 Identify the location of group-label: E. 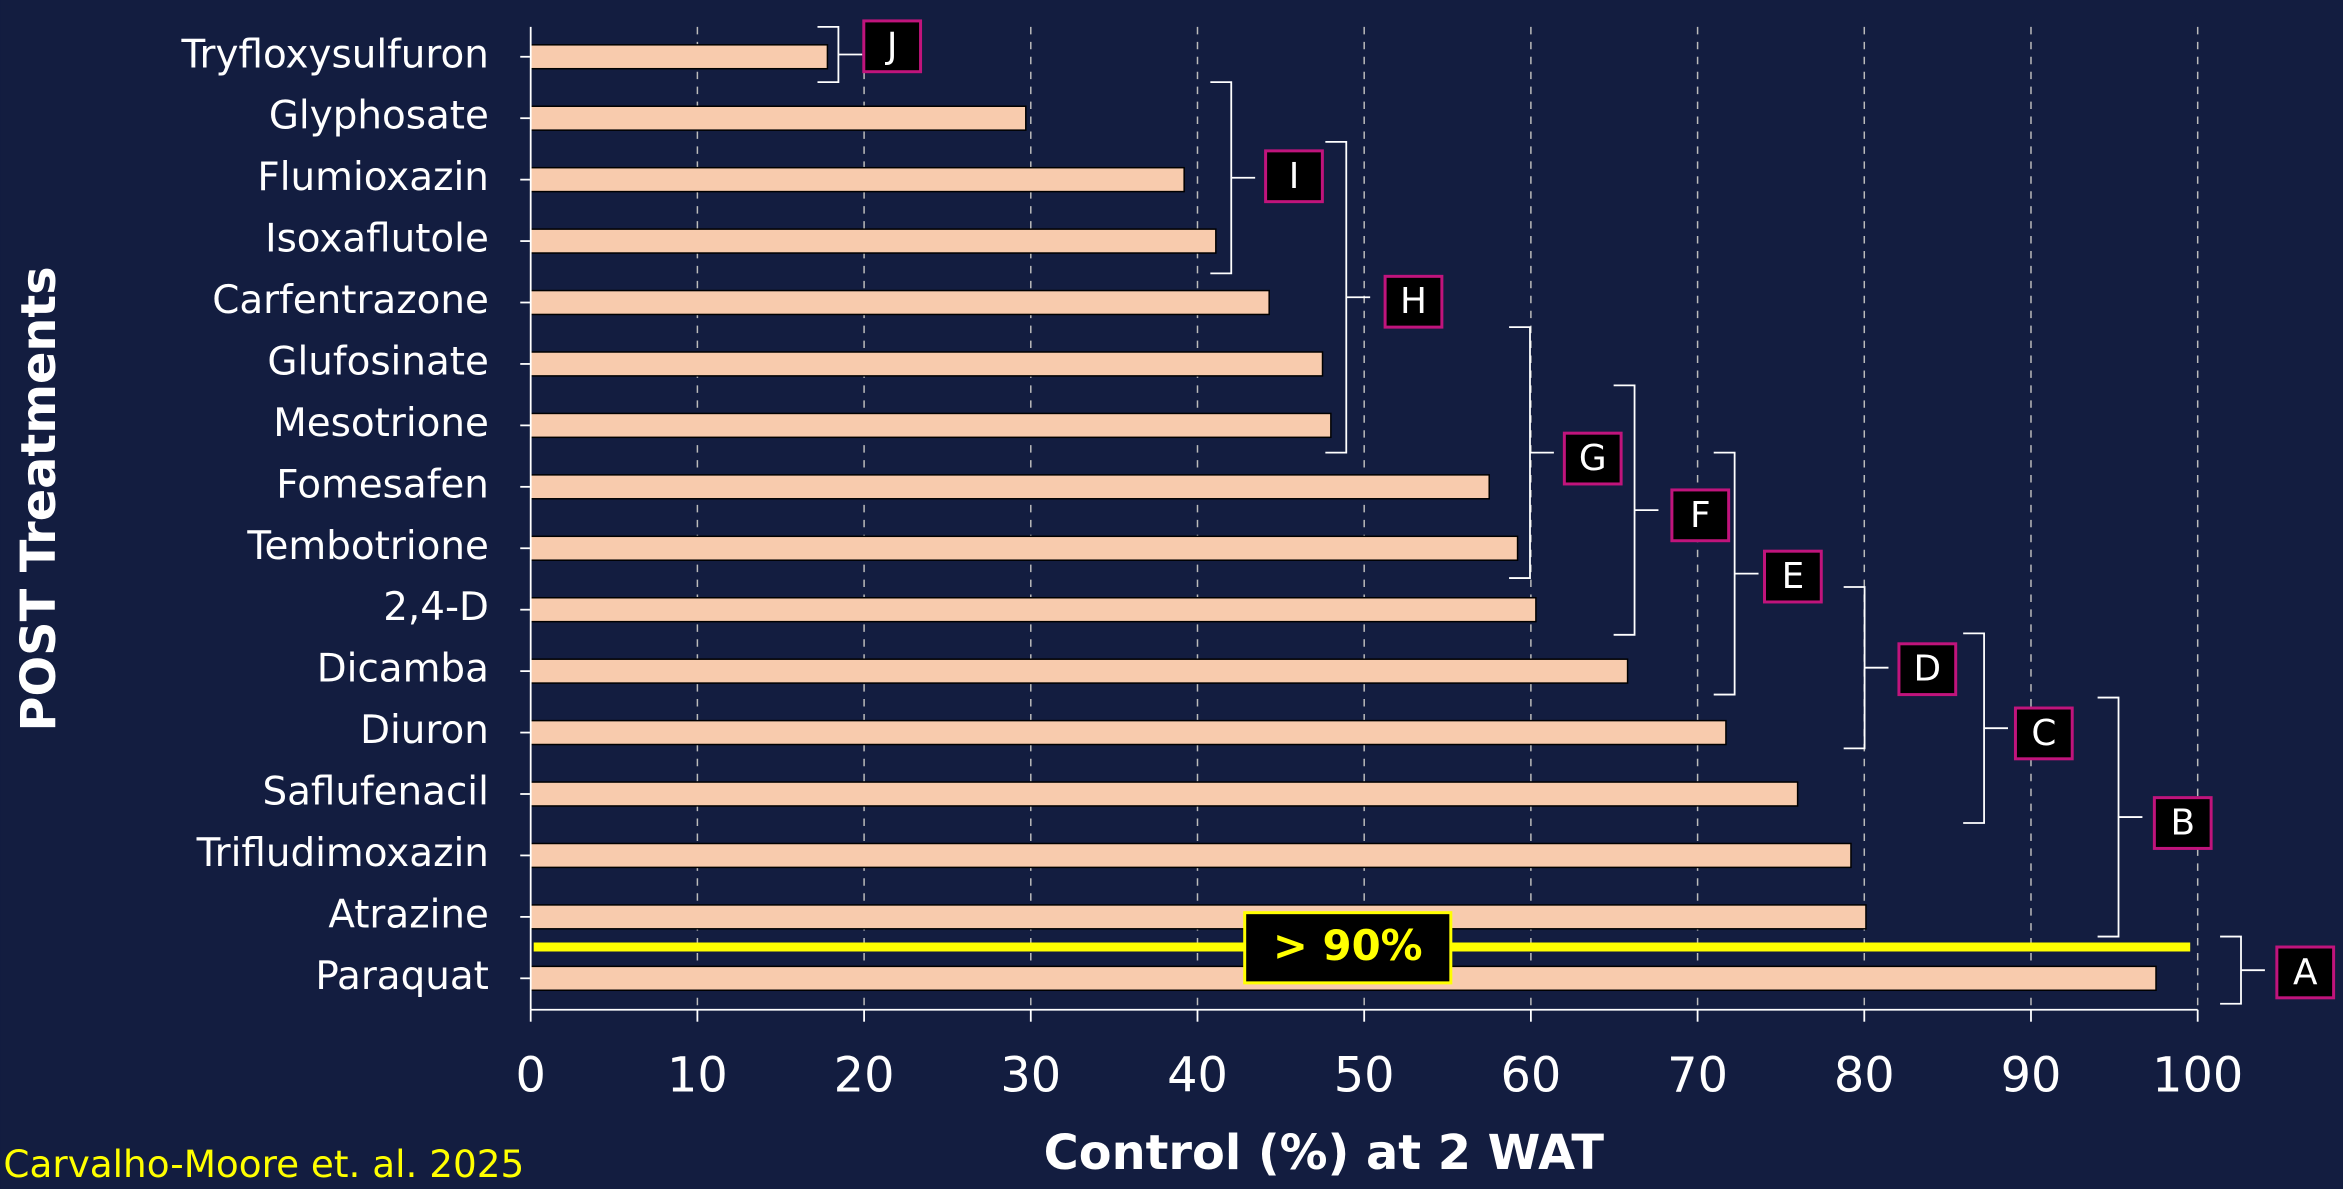
(1793, 576).